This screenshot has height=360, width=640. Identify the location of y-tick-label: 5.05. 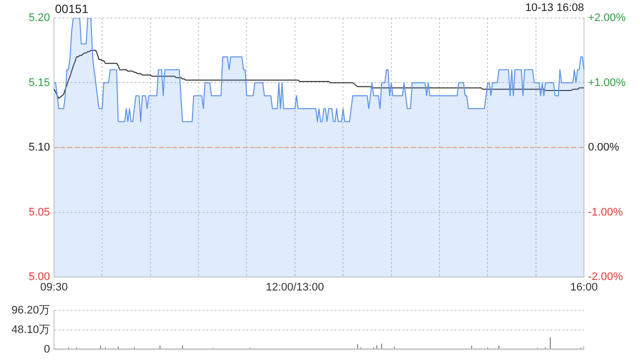
(39, 212).